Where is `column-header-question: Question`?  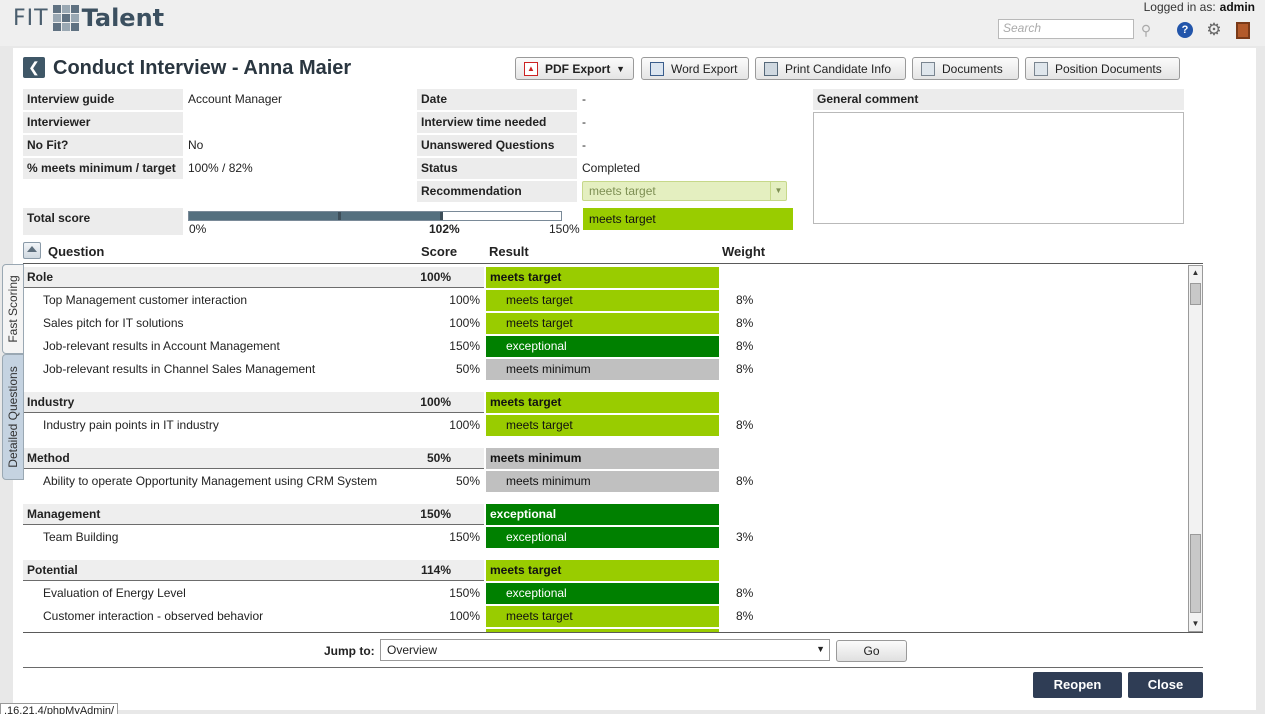
column-header-question: Question is located at coordinates (76, 251).